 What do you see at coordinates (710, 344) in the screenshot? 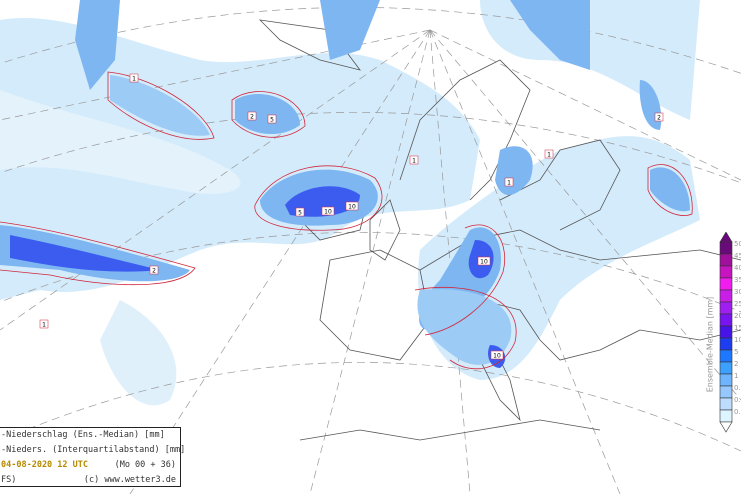
I see `colorbar-title-text: Ensemble-Median [mm]` at bounding box center [710, 344].